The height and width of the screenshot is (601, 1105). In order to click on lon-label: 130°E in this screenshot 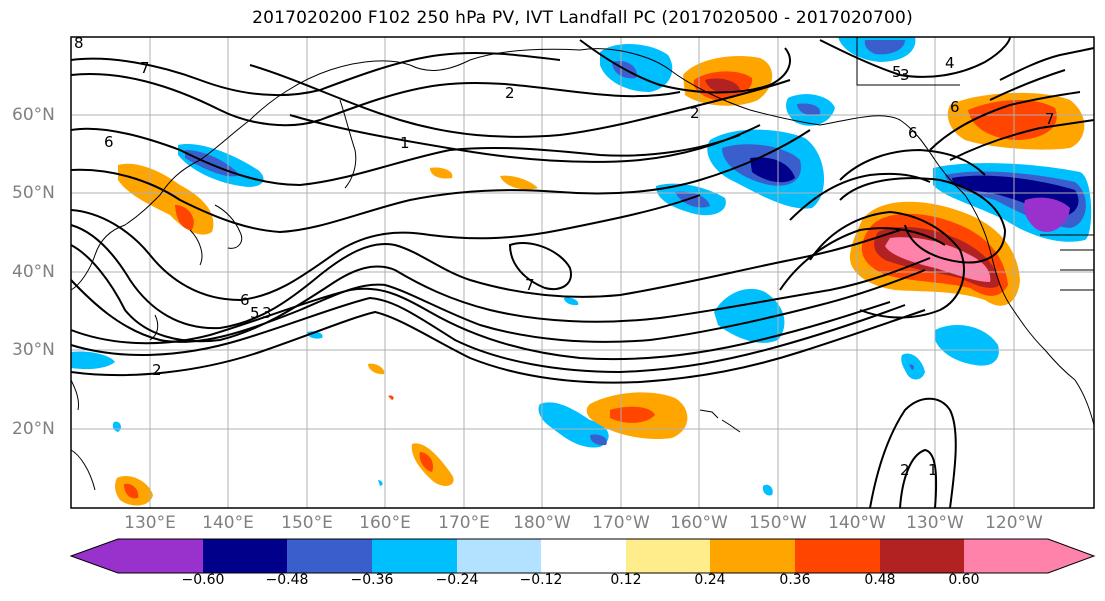, I will do `click(150, 523)`.